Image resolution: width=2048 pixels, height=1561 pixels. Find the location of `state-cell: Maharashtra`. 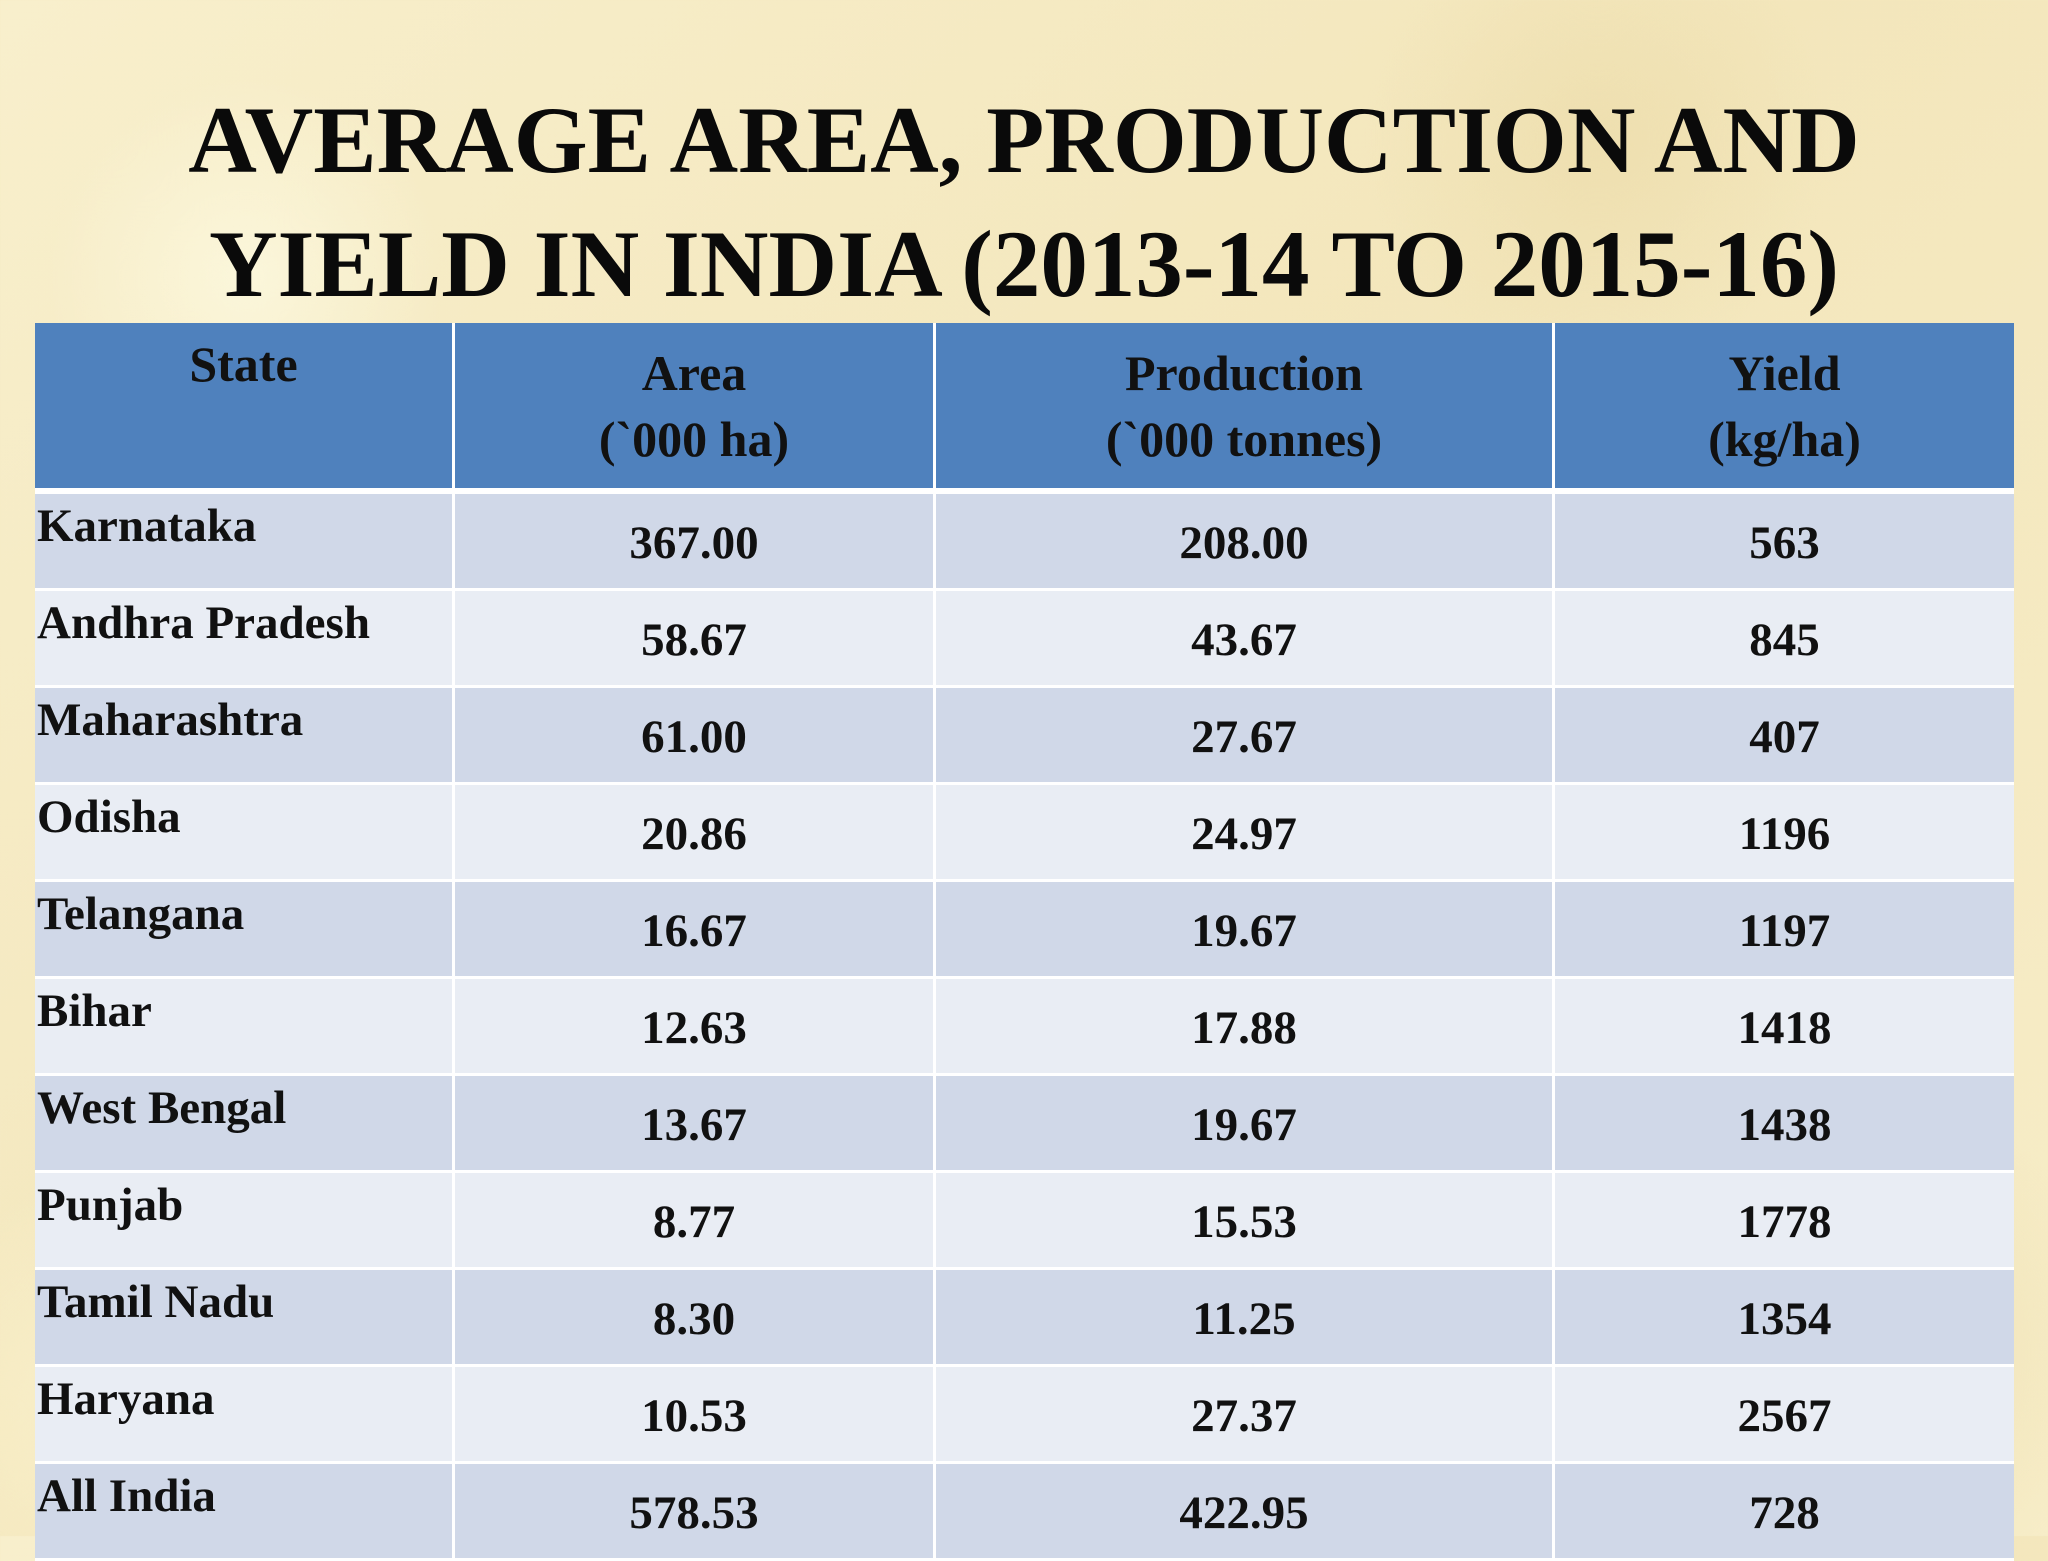

state-cell: Maharashtra is located at coordinates (245, 736).